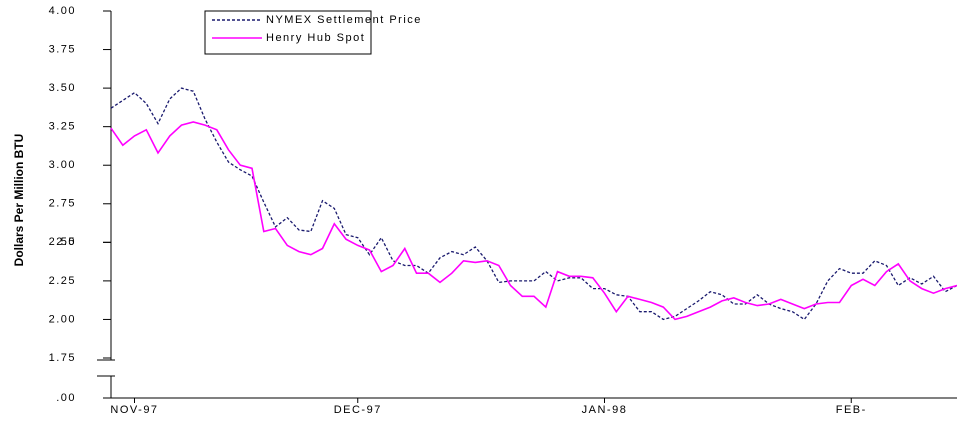 The width and height of the screenshot is (957, 421). I want to click on legend-box, so click(288, 32).